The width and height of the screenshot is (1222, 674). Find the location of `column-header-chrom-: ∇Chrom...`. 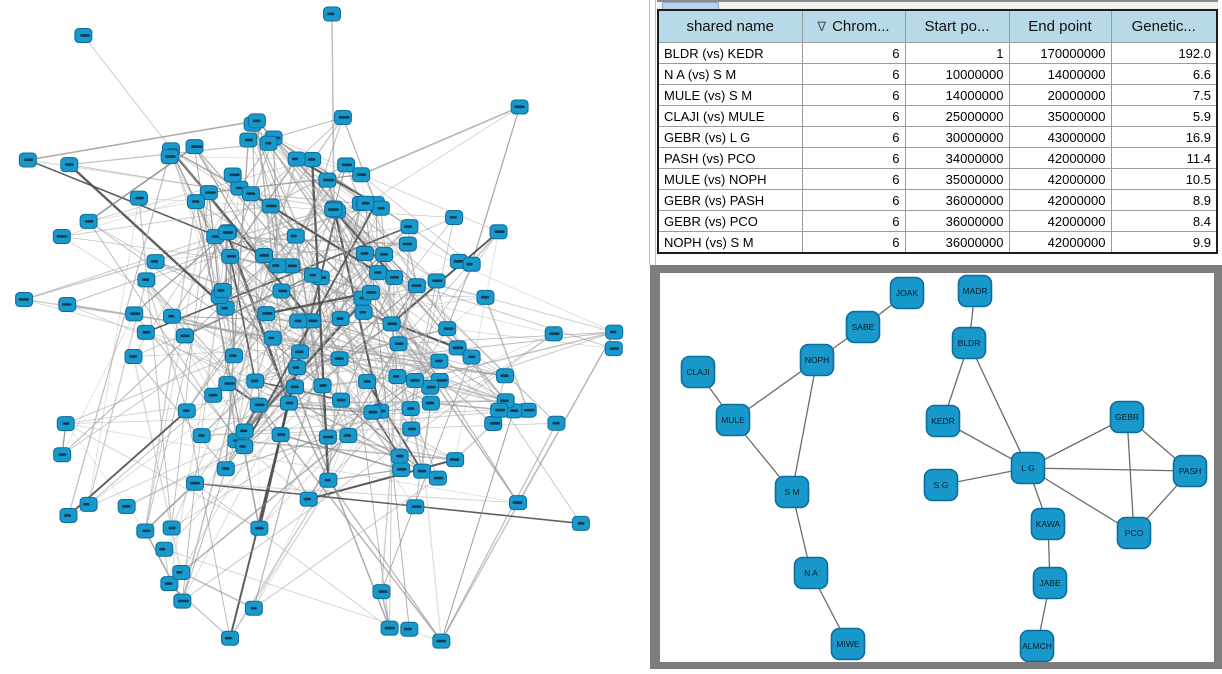

column-header-chrom-: ∇Chrom... is located at coordinates (853, 26).